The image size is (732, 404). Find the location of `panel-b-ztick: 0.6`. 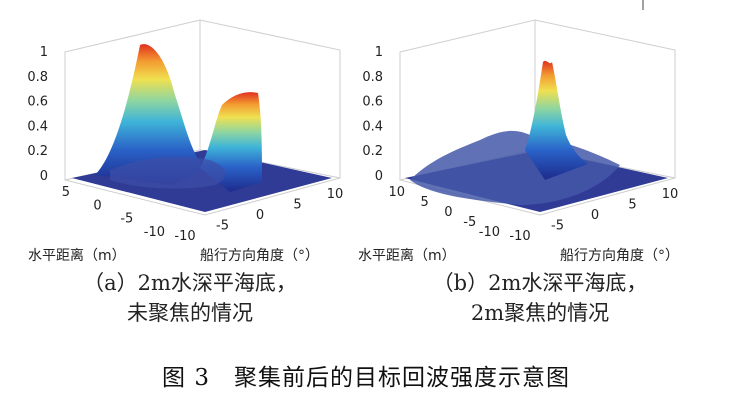

panel-b-ztick: 0.6 is located at coordinates (372, 102).